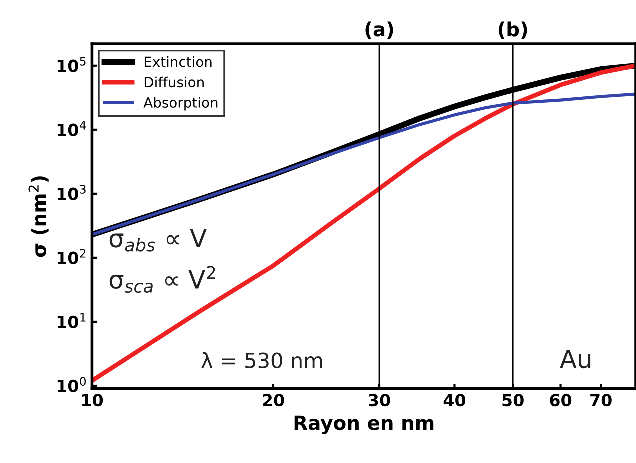 The height and width of the screenshot is (463, 636). What do you see at coordinates (513, 400) in the screenshot?
I see `x-tick-label: 50` at bounding box center [513, 400].